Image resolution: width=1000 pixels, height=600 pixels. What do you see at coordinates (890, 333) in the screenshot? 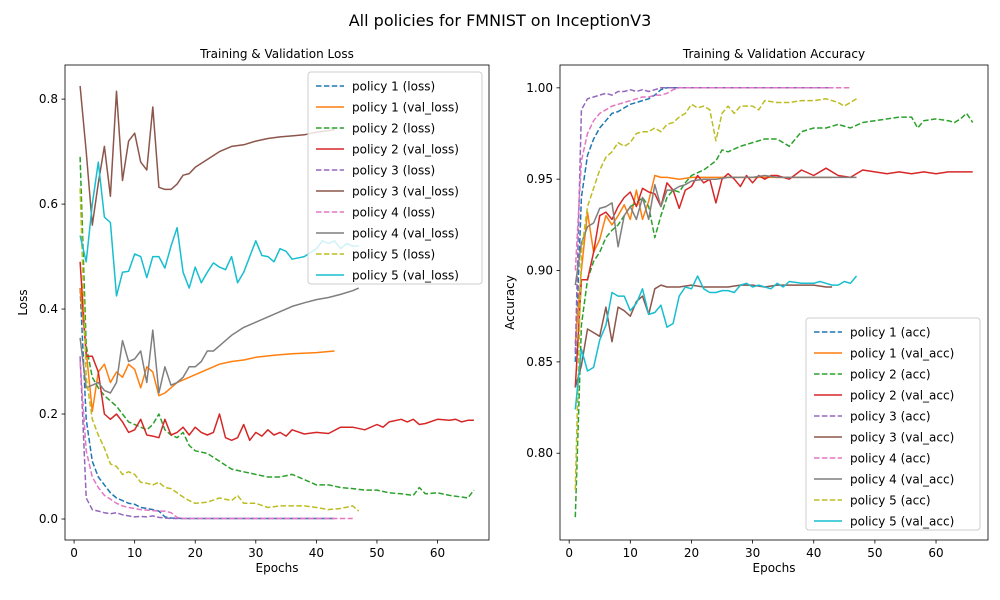
I see `legend-label: policy 1 (acc)` at bounding box center [890, 333].